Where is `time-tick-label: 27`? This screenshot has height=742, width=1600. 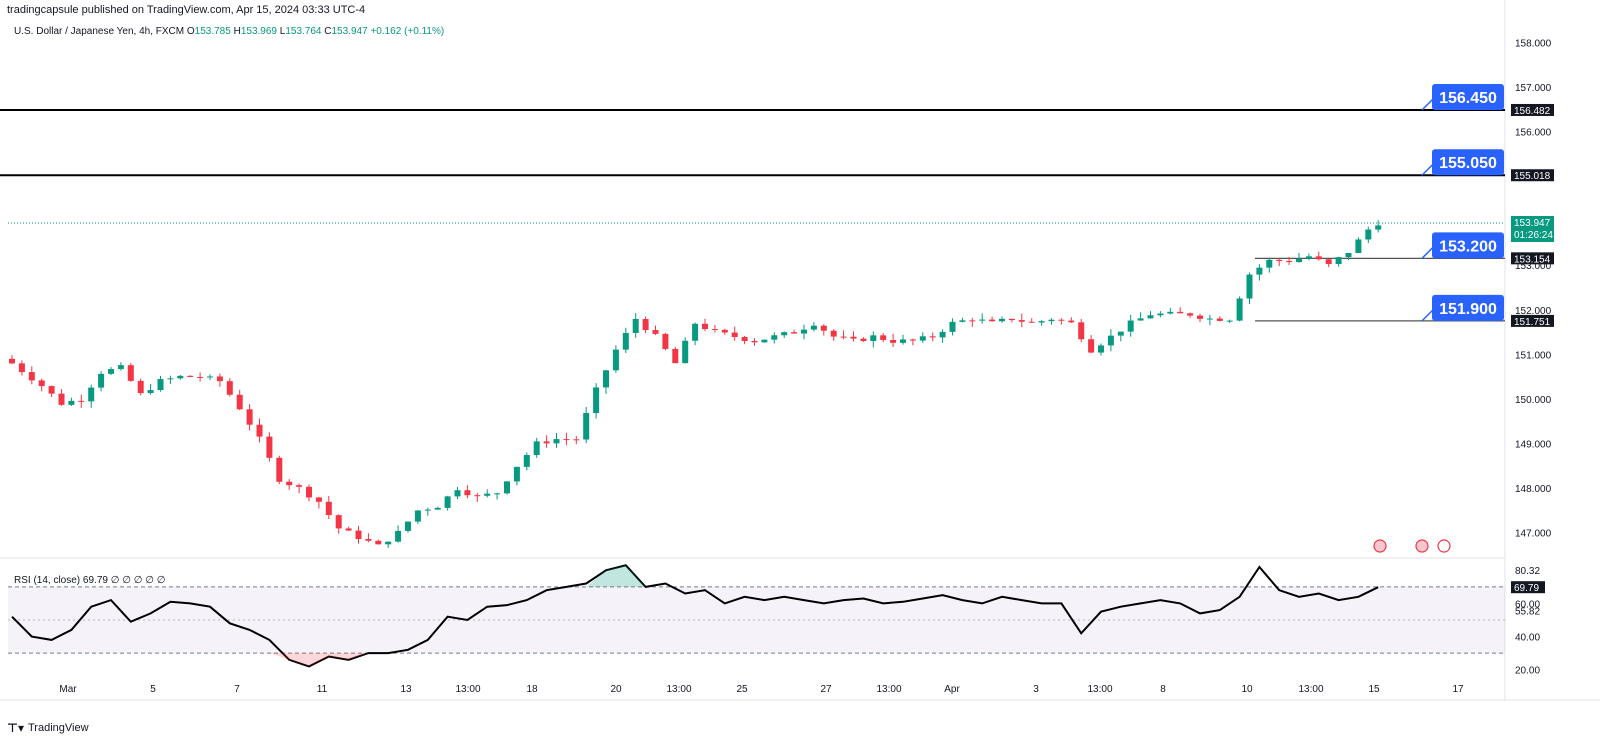 time-tick-label: 27 is located at coordinates (826, 689).